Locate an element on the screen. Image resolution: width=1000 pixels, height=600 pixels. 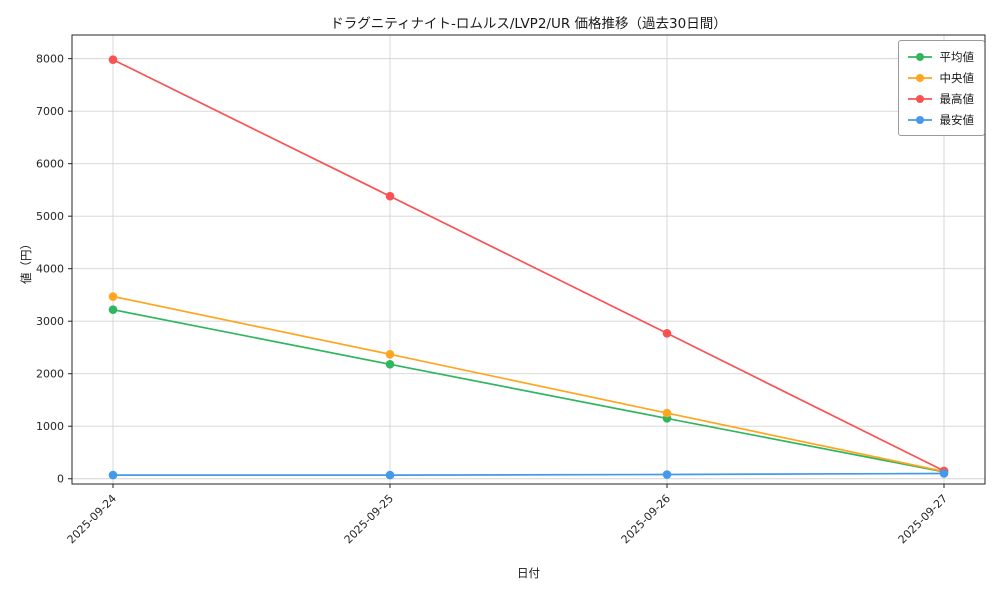
legend-swatch-max is located at coordinates (919, 98).